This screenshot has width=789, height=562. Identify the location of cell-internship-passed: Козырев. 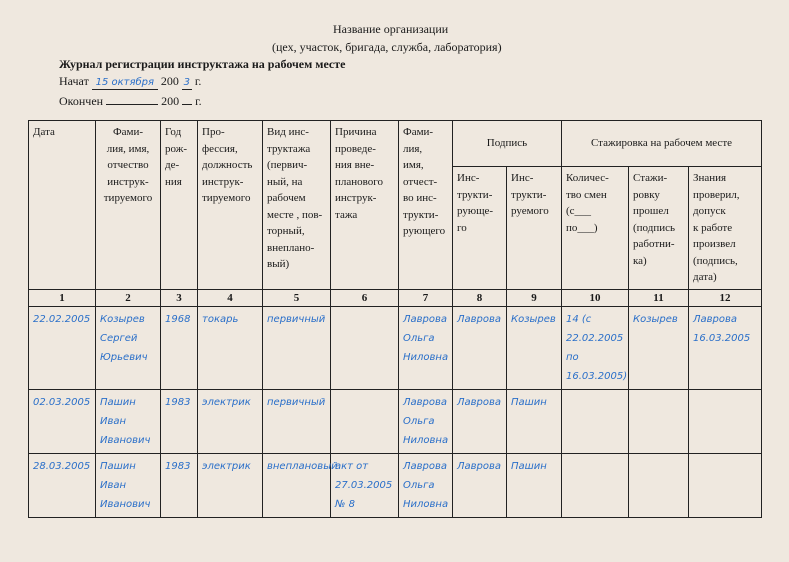
(658, 347).